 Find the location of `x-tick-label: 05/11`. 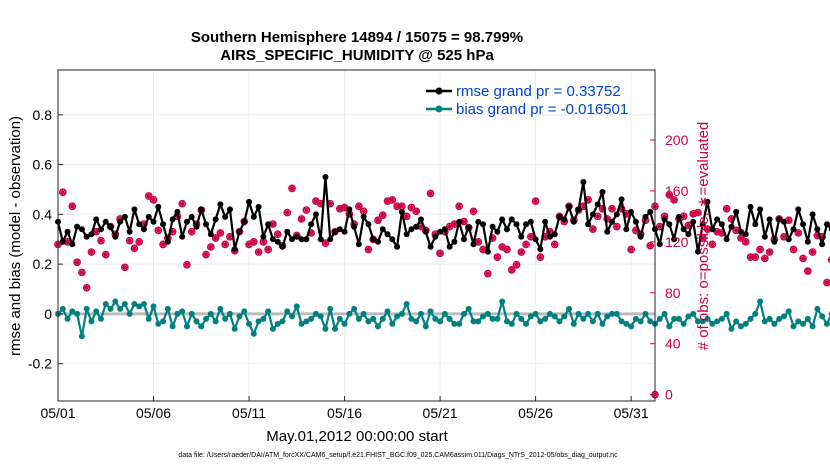

x-tick-label: 05/11 is located at coordinates (249, 413).